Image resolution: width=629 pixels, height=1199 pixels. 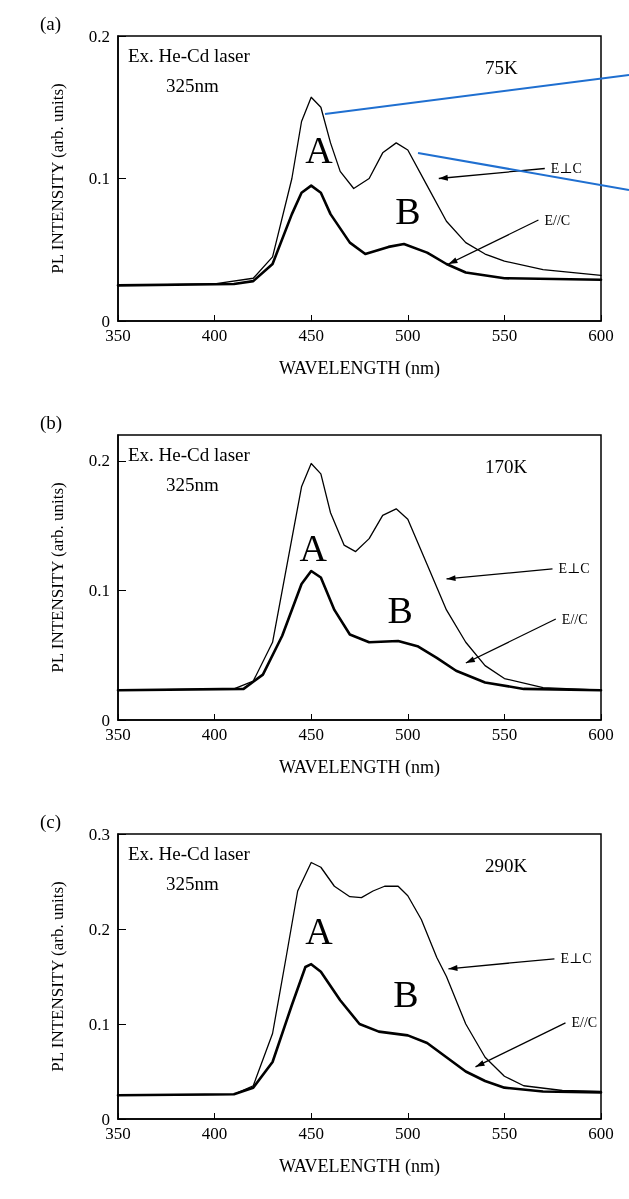 I want to click on y-tick-label: 0.3, so click(x=99, y=834).